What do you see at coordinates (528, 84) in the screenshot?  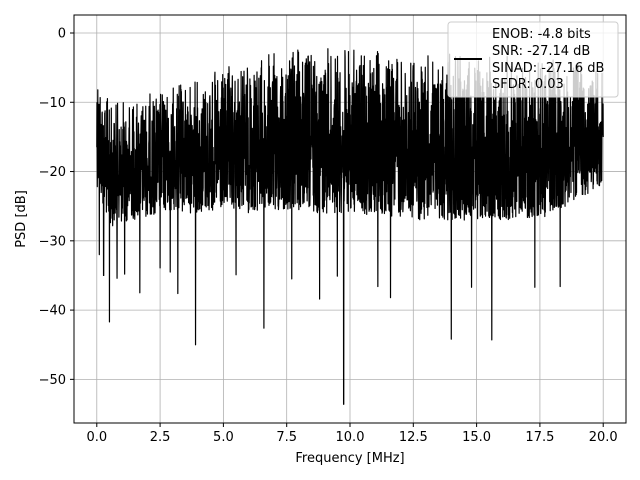 I see `legend-line-4: SFDR: 0.03` at bounding box center [528, 84].